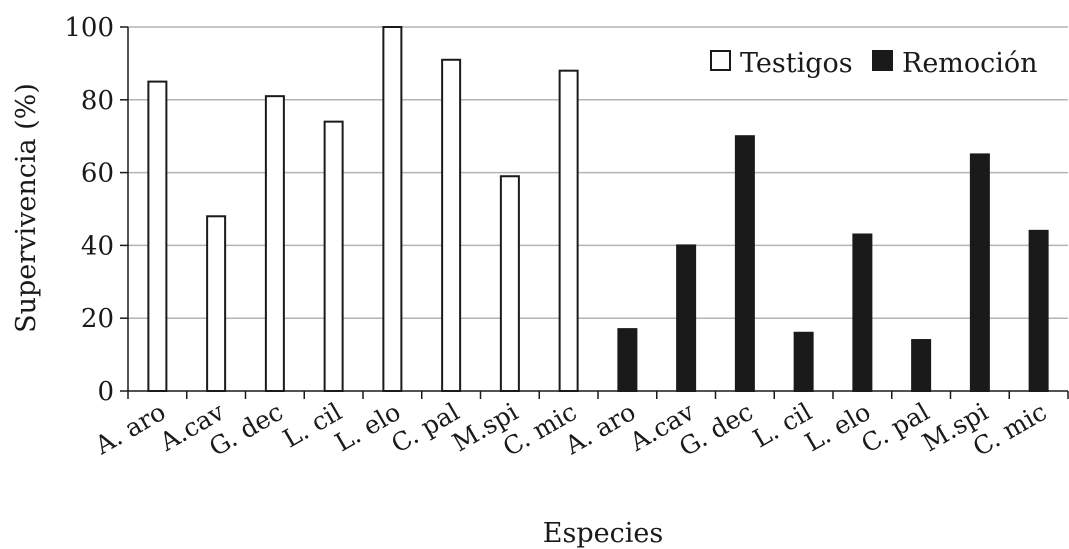  I want to click on x-axis-title: Especies, so click(603, 533).